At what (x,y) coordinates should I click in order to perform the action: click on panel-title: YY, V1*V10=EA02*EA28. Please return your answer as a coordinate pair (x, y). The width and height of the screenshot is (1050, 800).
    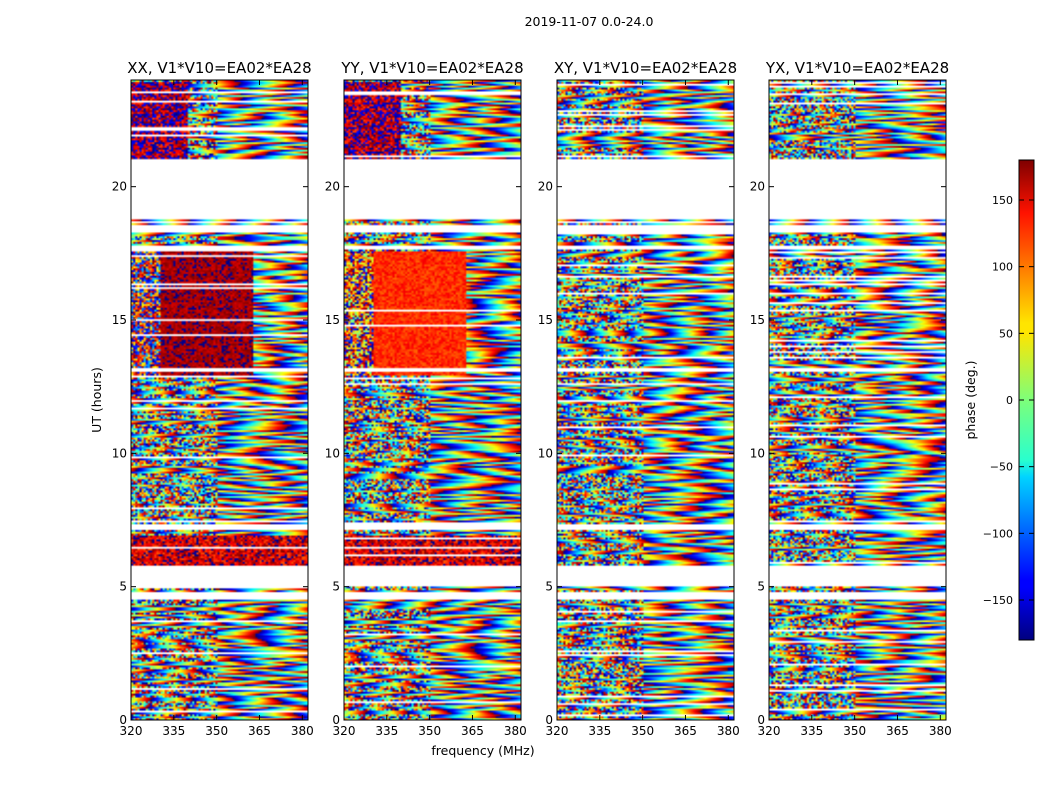
    Looking at the image, I should click on (431, 68).